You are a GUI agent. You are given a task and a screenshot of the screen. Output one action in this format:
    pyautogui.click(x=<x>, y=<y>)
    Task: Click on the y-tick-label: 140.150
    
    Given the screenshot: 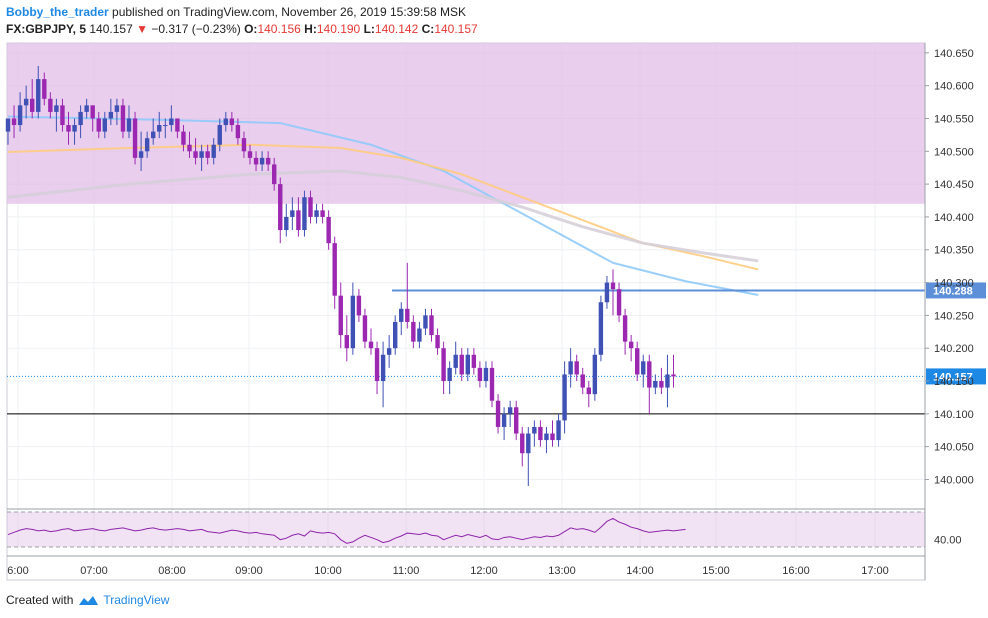 What is the action you would take?
    pyautogui.click(x=954, y=382)
    